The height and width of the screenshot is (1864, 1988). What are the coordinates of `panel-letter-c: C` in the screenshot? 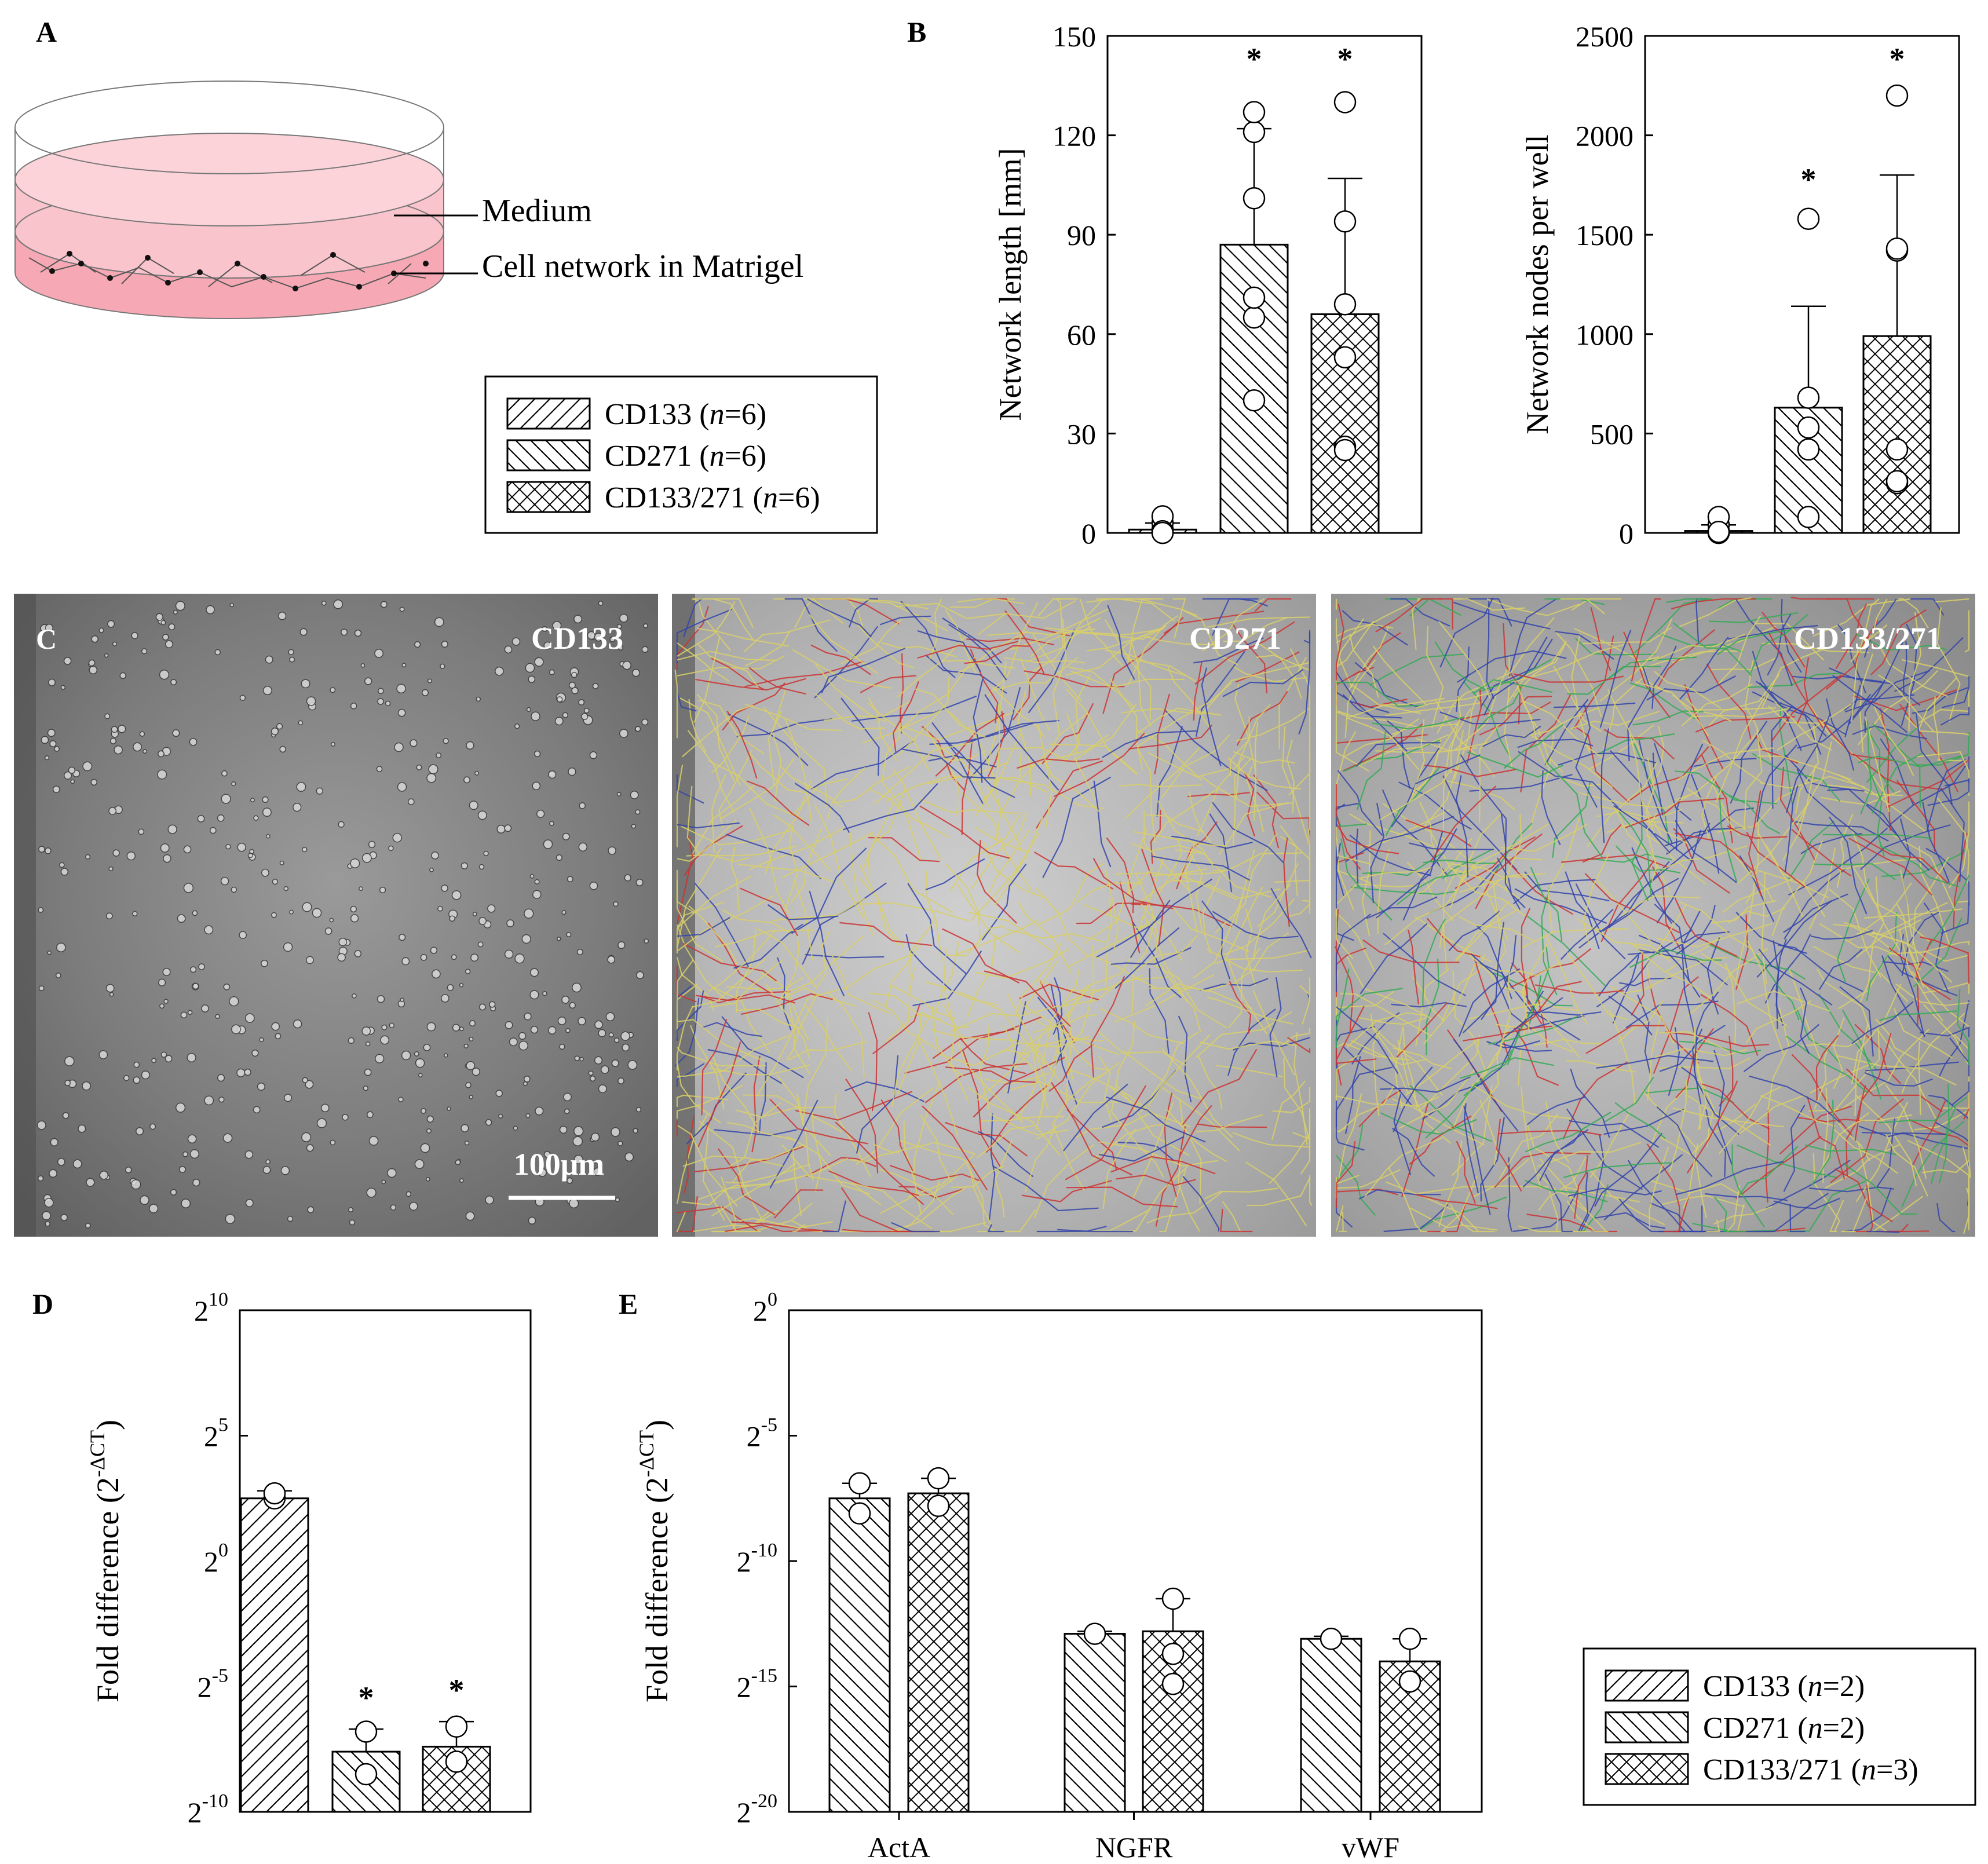 It's located at (46, 639).